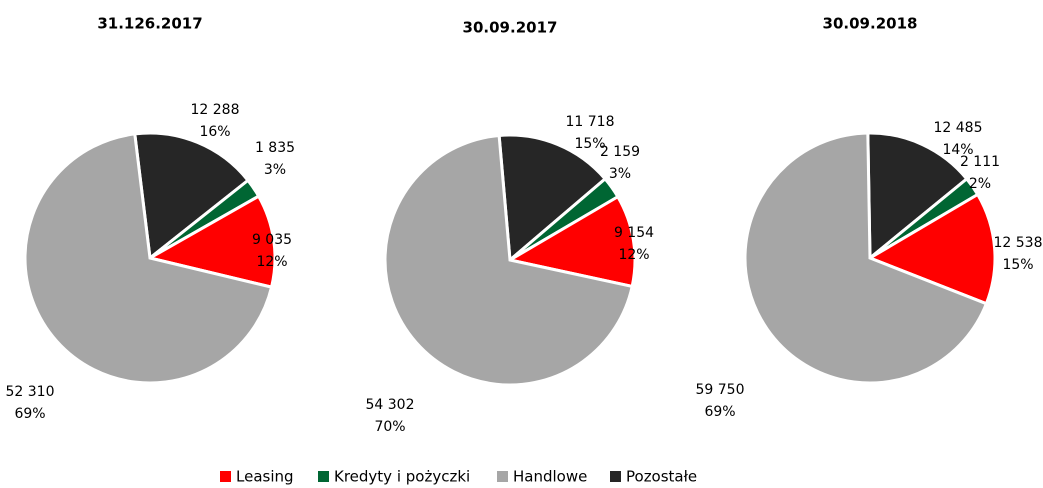 This screenshot has width=1043, height=488. I want to click on value-label: 12 485, so click(958, 128).